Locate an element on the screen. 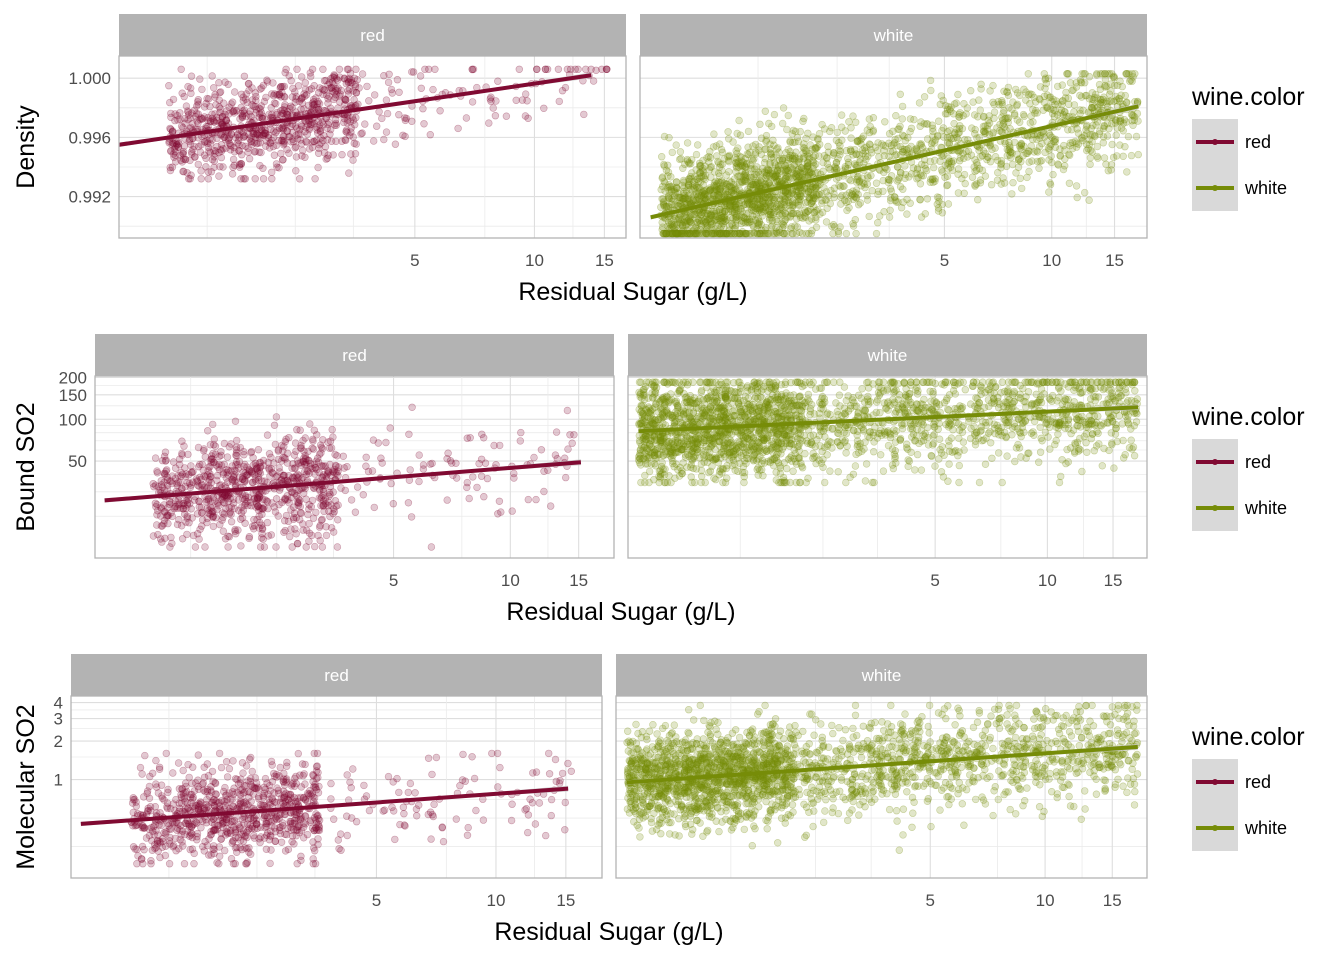 Image resolution: width=1344 pixels, height=960 pixels. y-tick-label: 0.992 is located at coordinates (89, 197).